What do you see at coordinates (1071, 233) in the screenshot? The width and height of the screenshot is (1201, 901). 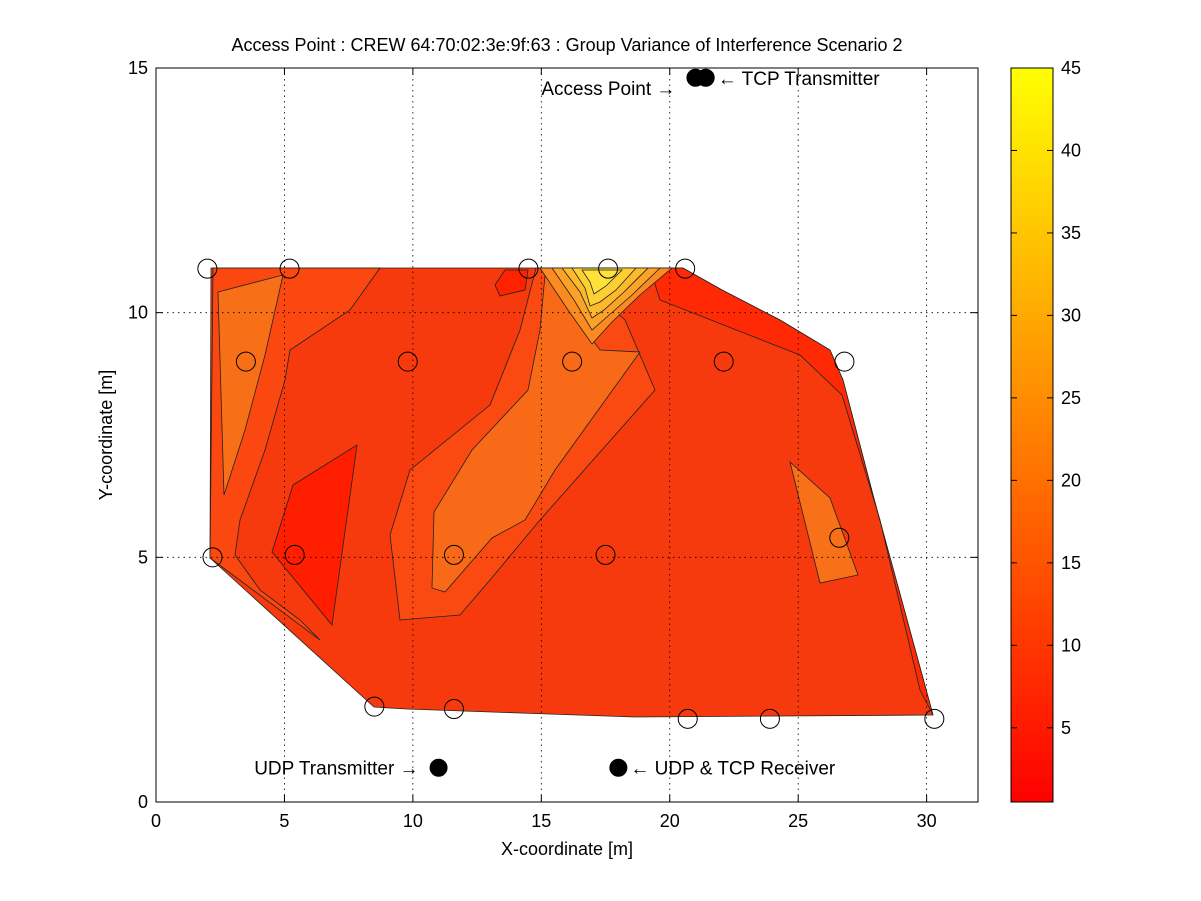 I see `colorbar-tick-label: 35` at bounding box center [1071, 233].